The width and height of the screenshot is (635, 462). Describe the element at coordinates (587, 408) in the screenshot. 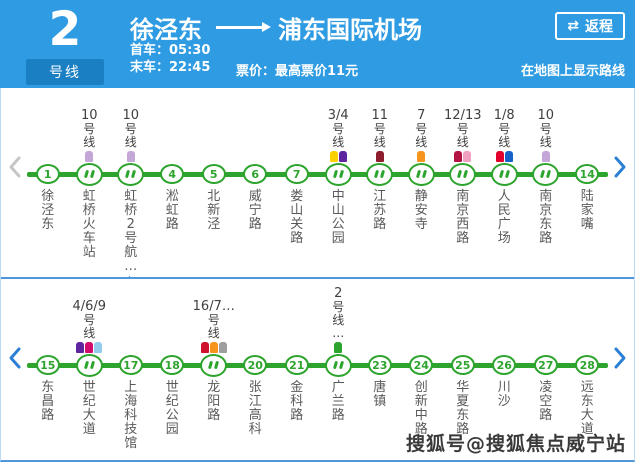

I see `station-name: 远东大道` at that location.